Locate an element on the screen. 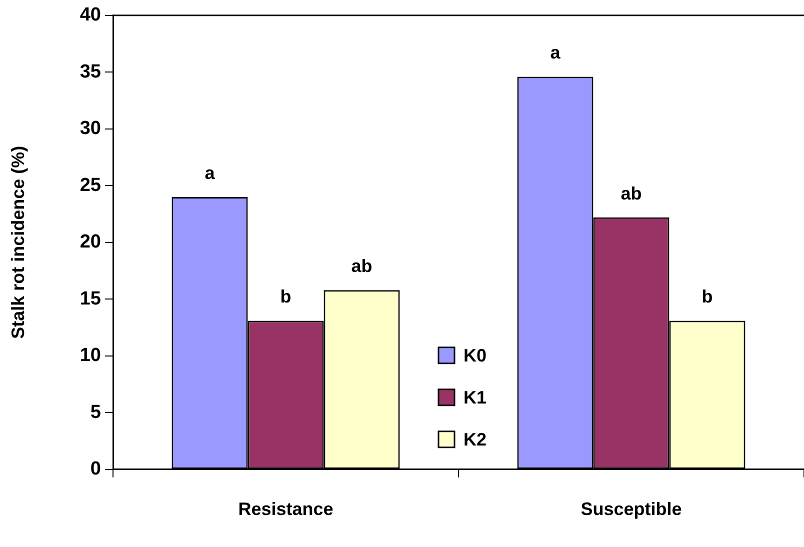 This screenshot has width=804, height=547. y-tick-label: 40 is located at coordinates (90, 15).